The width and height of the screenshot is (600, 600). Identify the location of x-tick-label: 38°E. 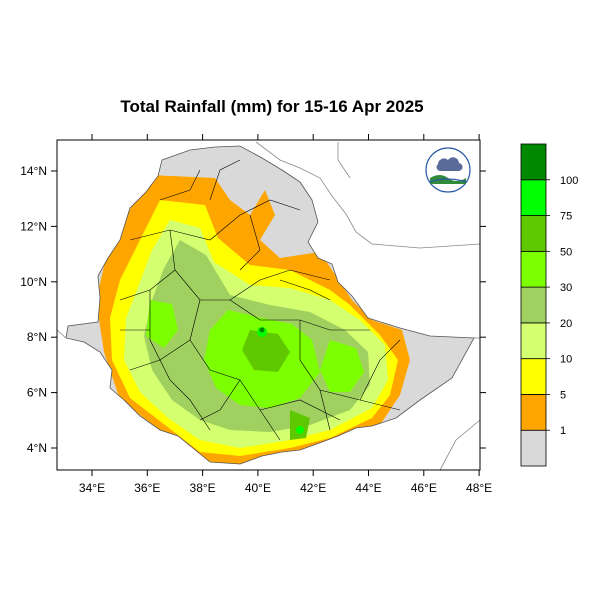
(203, 488).